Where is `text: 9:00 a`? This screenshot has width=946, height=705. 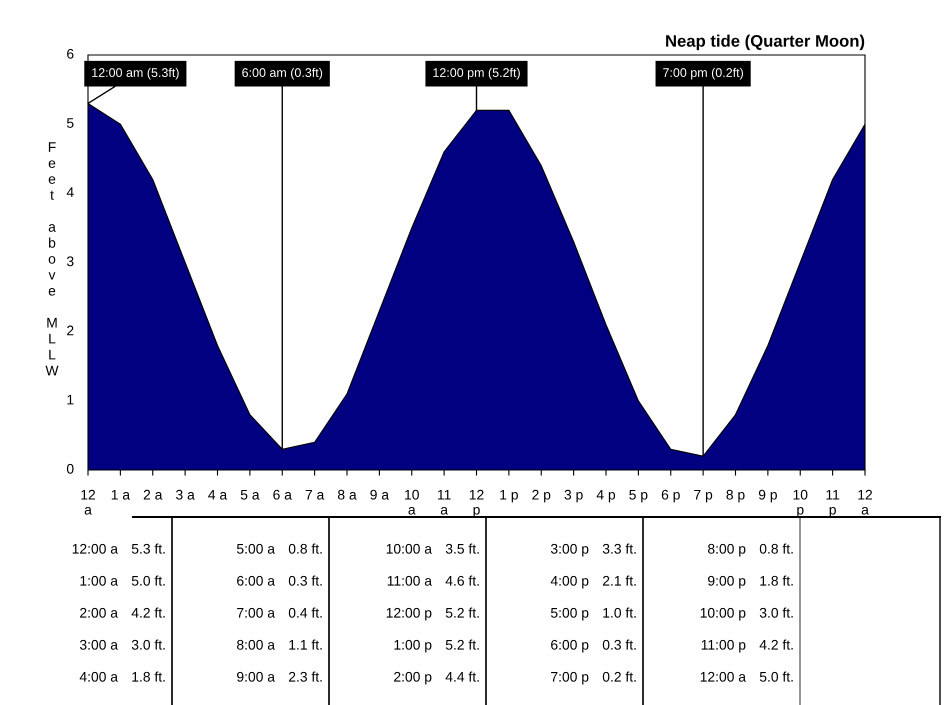 text: 9:00 a is located at coordinates (256, 677).